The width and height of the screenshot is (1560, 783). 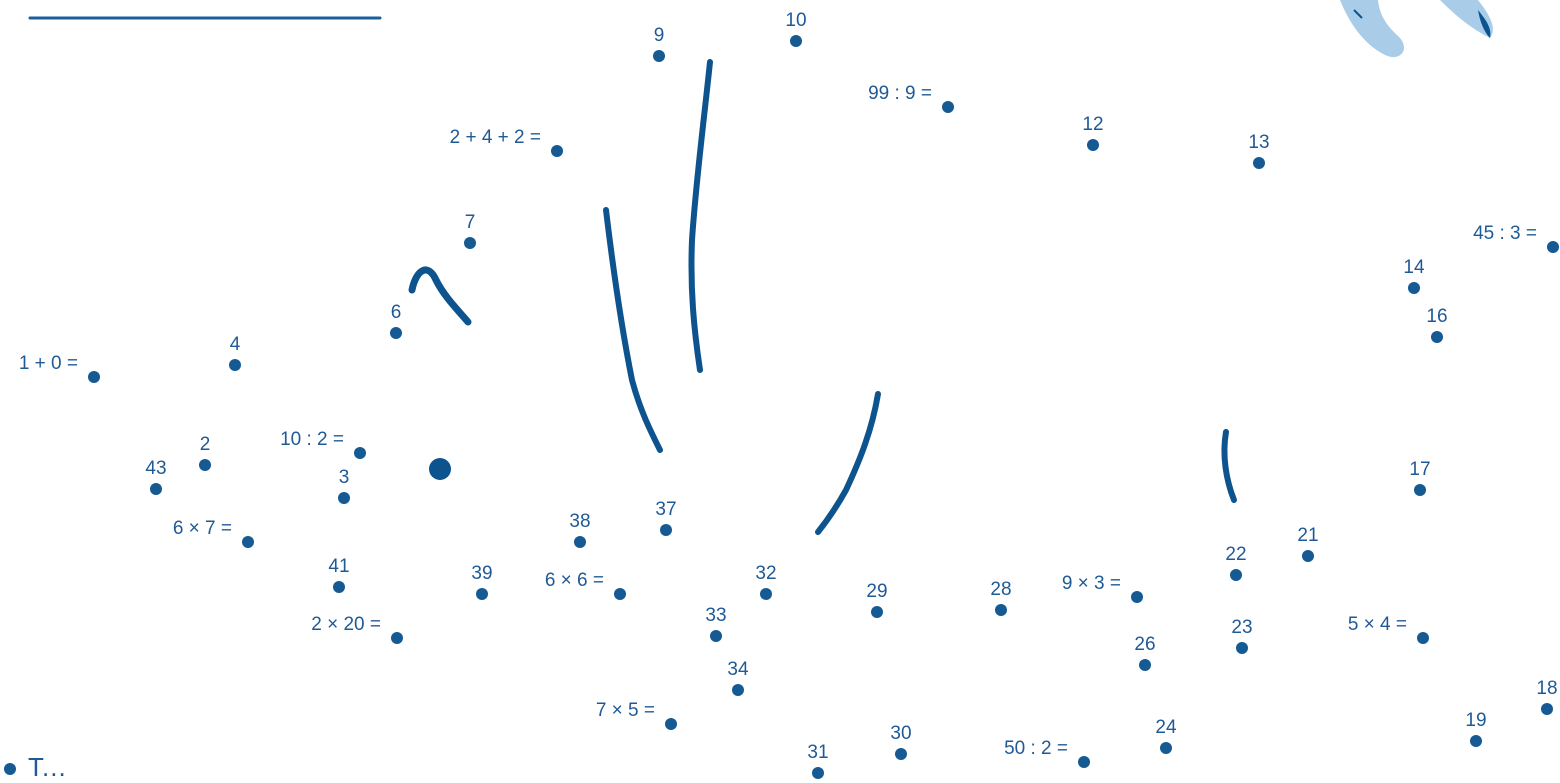 What do you see at coordinates (202, 528) in the screenshot?
I see `dot-label: 6 × 7 =` at bounding box center [202, 528].